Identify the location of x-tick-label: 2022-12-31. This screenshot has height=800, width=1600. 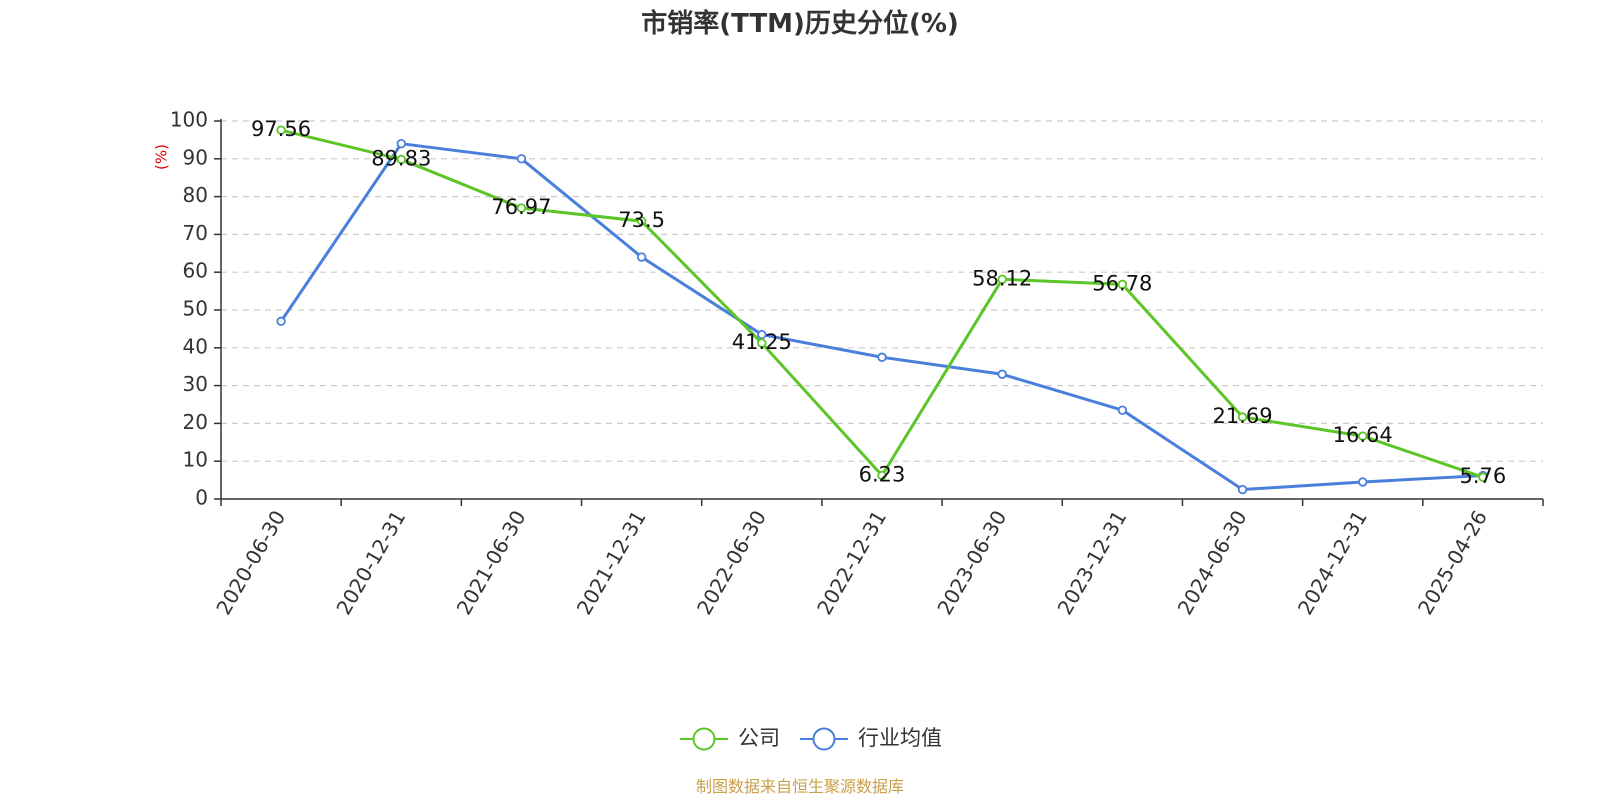
(851, 562).